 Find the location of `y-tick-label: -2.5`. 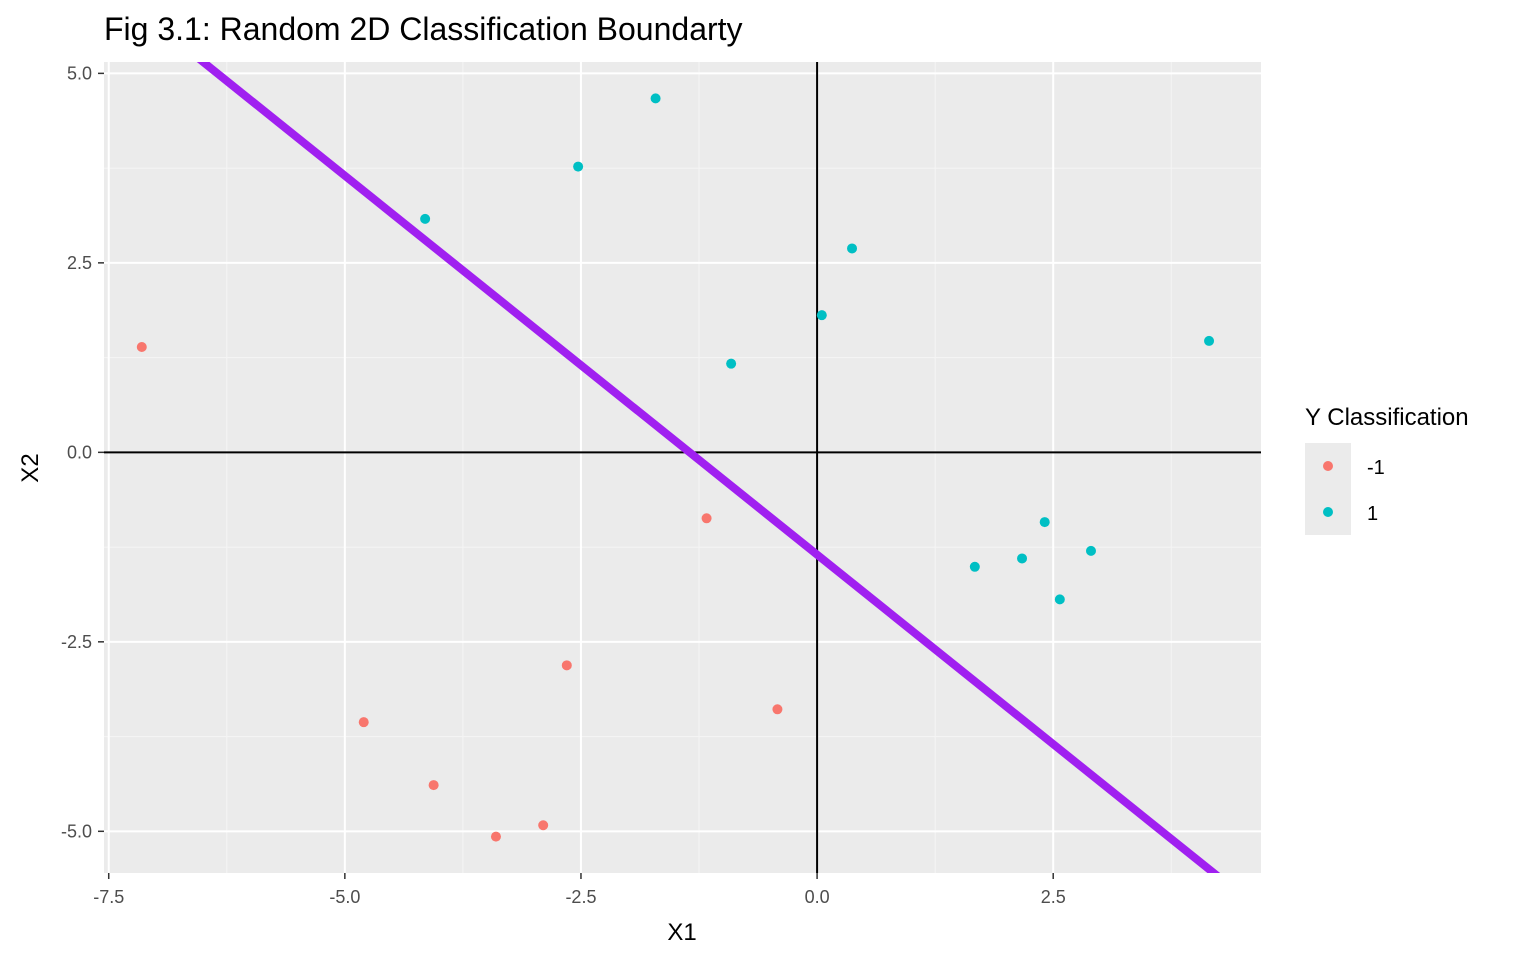

y-tick-label: -2.5 is located at coordinates (76, 642).